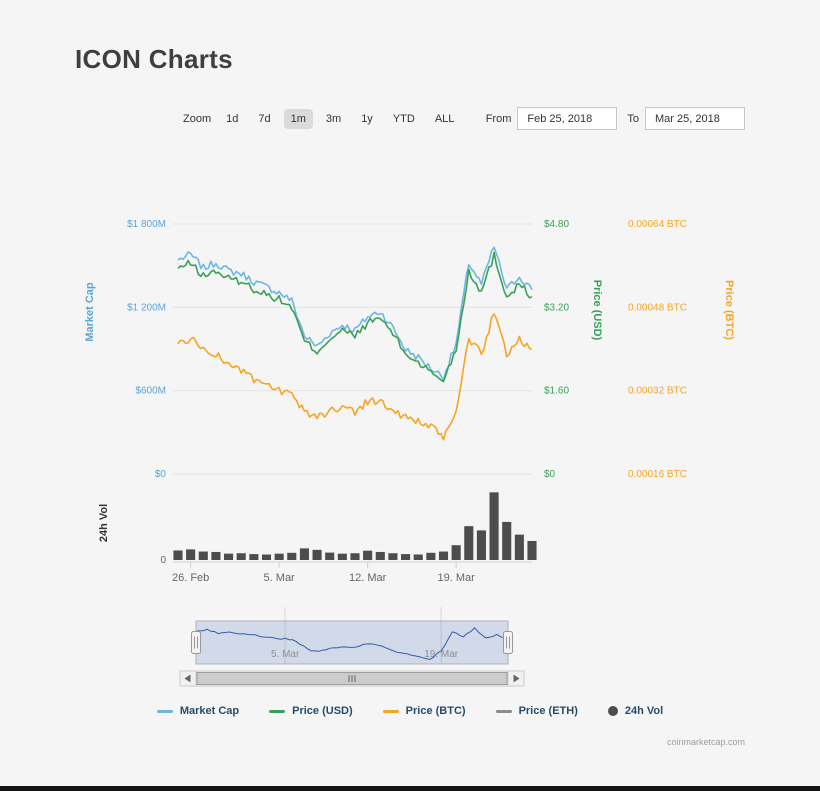 The image size is (820, 791). I want to click on range-button-3m: 3m, so click(333, 118).